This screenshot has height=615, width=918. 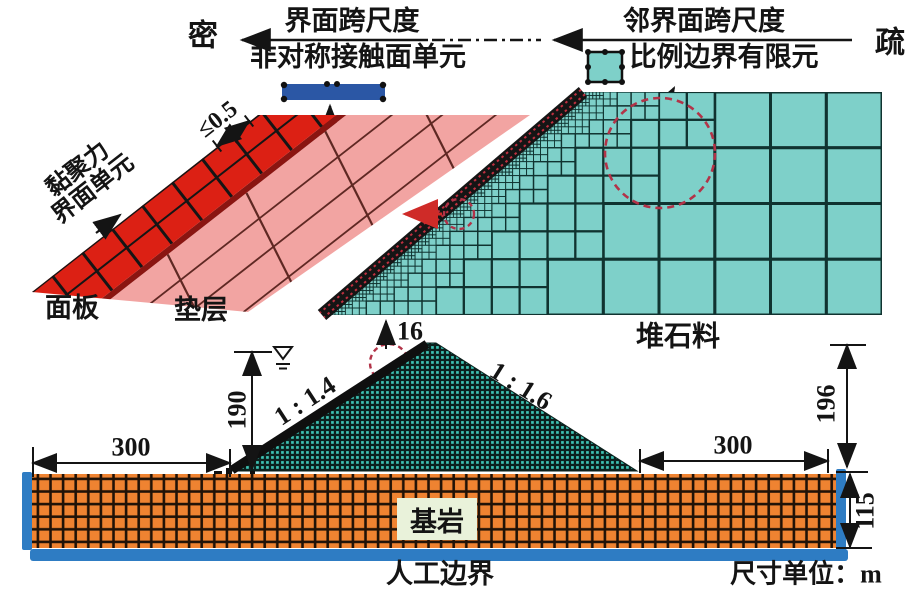 I want to click on dim-downstream-width: 300, so click(x=733, y=445).